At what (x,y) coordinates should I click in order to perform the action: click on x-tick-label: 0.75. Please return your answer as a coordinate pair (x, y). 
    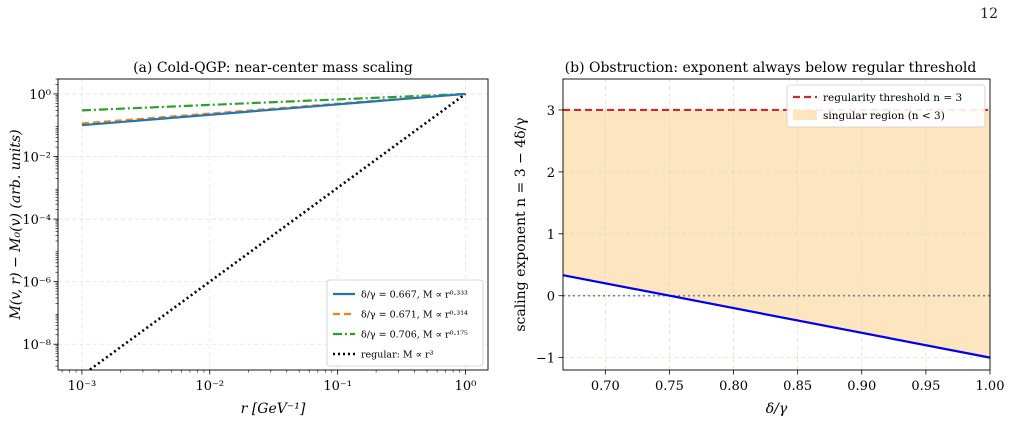
    Looking at the image, I should click on (669, 386).